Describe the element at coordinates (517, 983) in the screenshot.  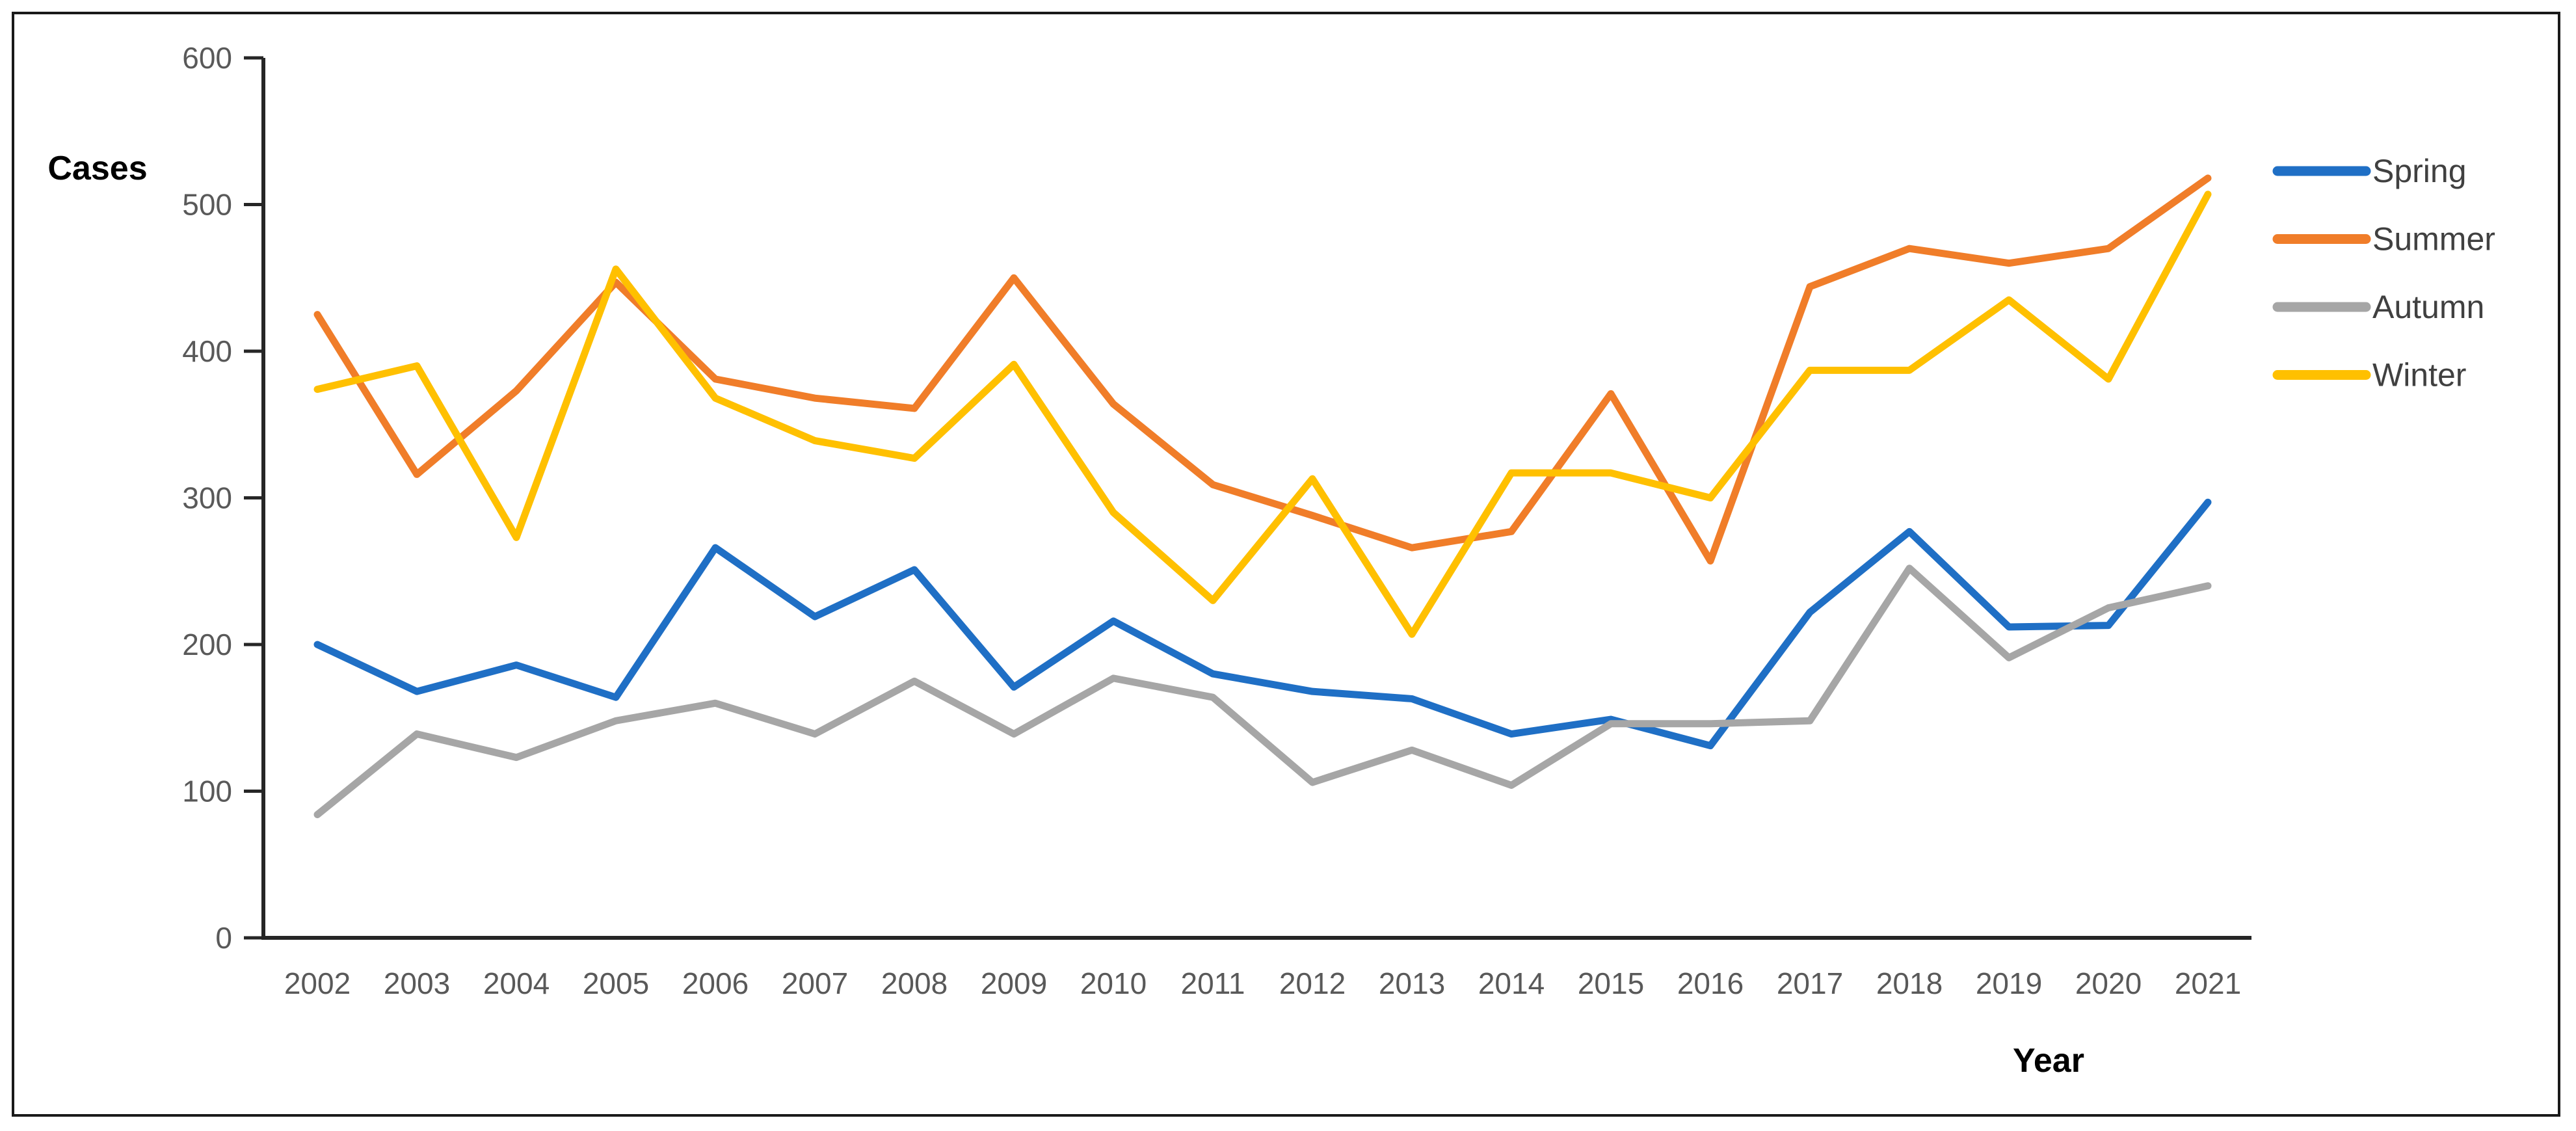
I see `x-tick-label: 2004` at that location.